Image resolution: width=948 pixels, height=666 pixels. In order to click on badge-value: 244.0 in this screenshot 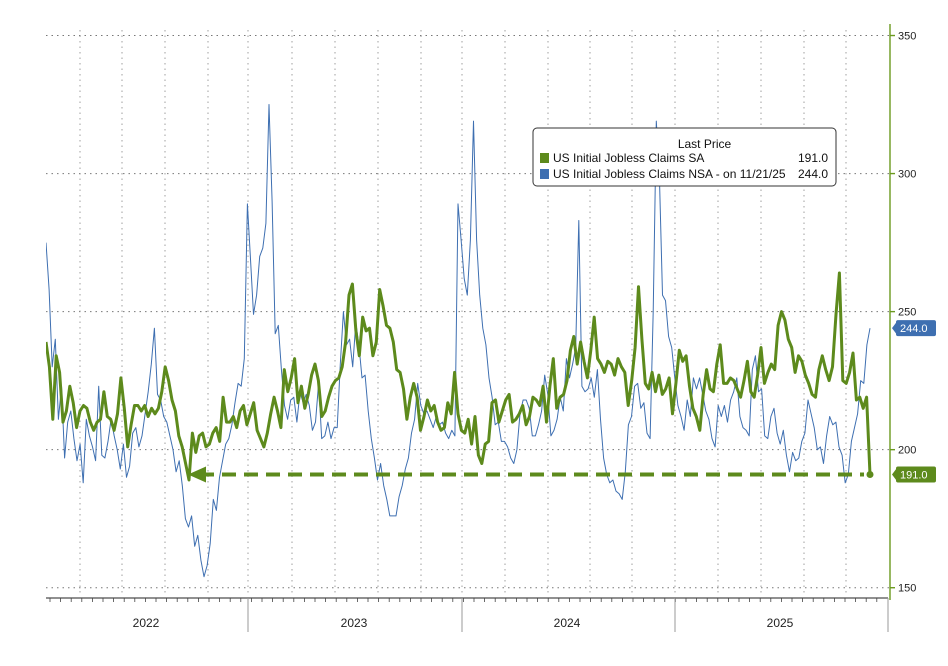, I will do `click(914, 329)`.